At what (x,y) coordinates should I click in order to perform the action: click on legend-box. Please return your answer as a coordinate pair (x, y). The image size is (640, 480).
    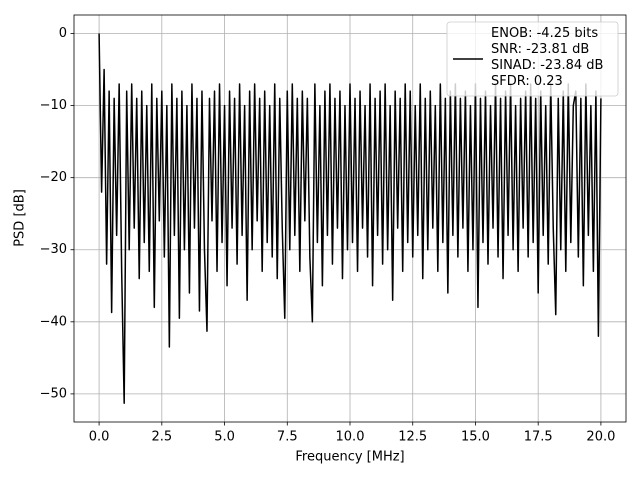
    Looking at the image, I should click on (532, 59).